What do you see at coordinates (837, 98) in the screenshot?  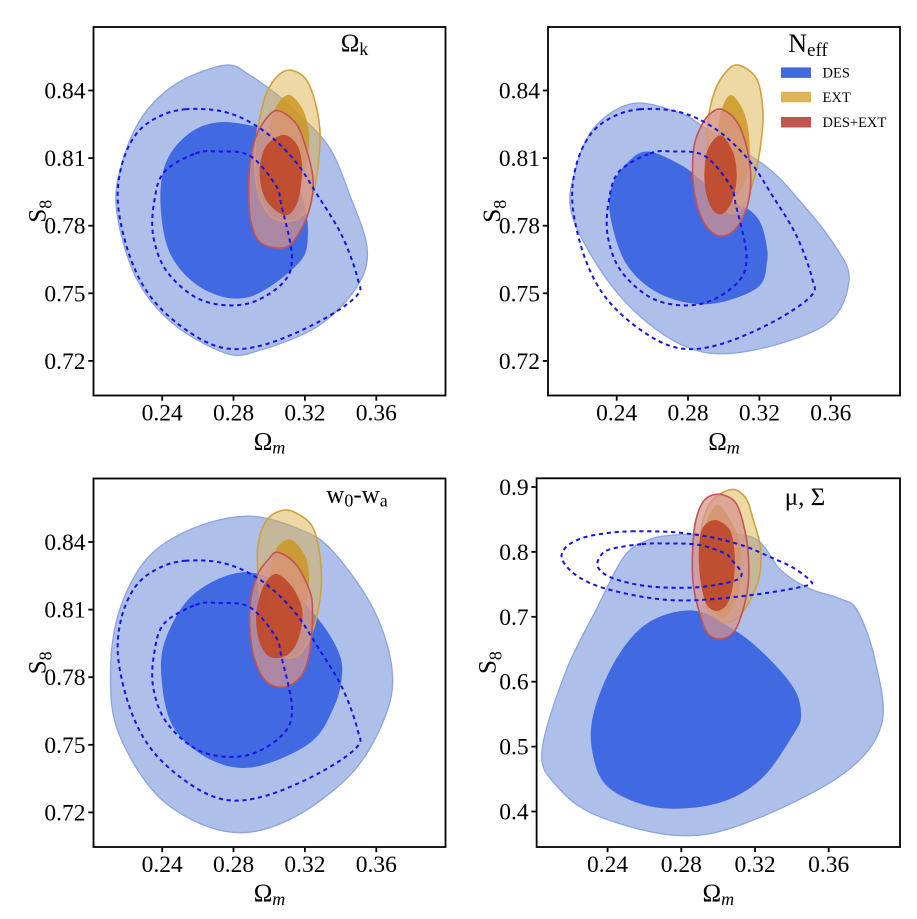 I see `svg-text: EXT` at bounding box center [837, 98].